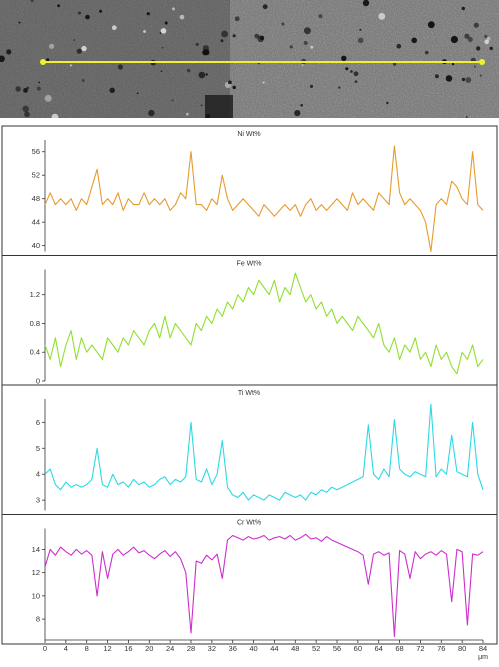 The image size is (499, 667). What do you see at coordinates (107, 648) in the screenshot?
I see `x-tick-label: 12` at bounding box center [107, 648].